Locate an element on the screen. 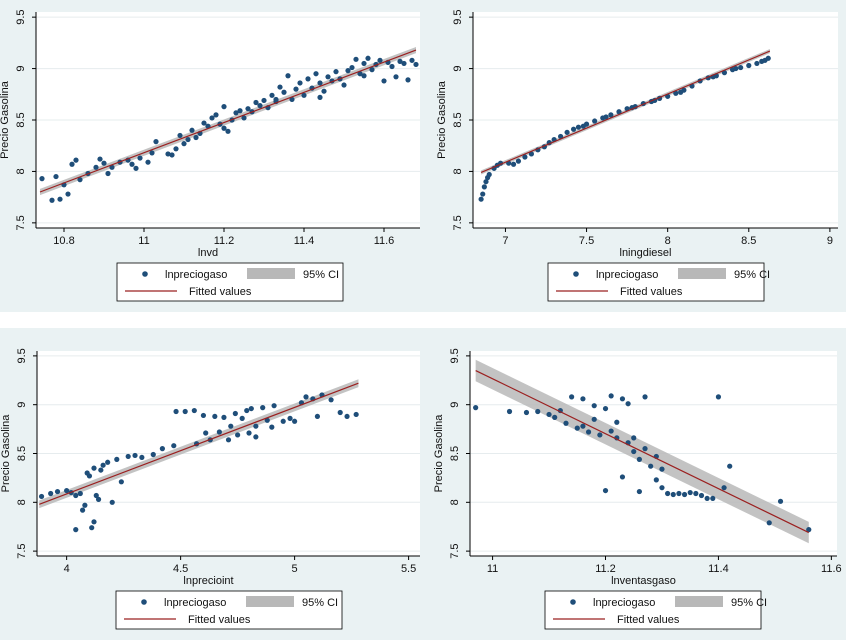  x-axis-title: lningdiesel is located at coordinates (646, 253).